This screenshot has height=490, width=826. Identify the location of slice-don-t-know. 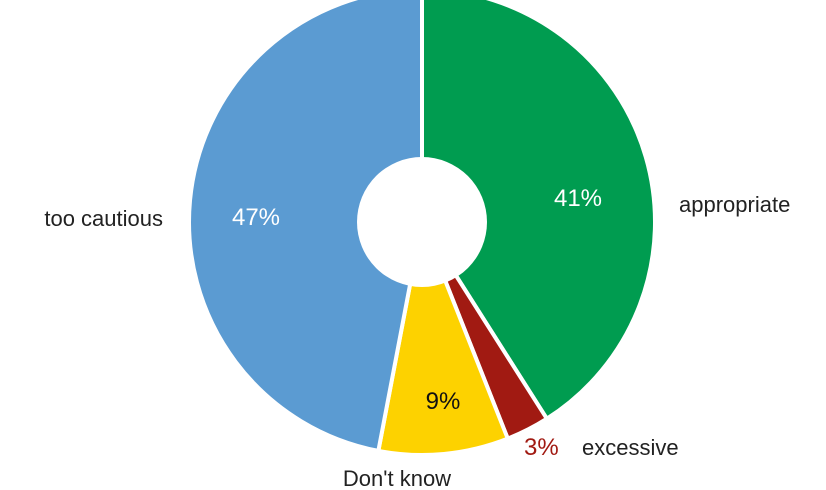
(443, 335).